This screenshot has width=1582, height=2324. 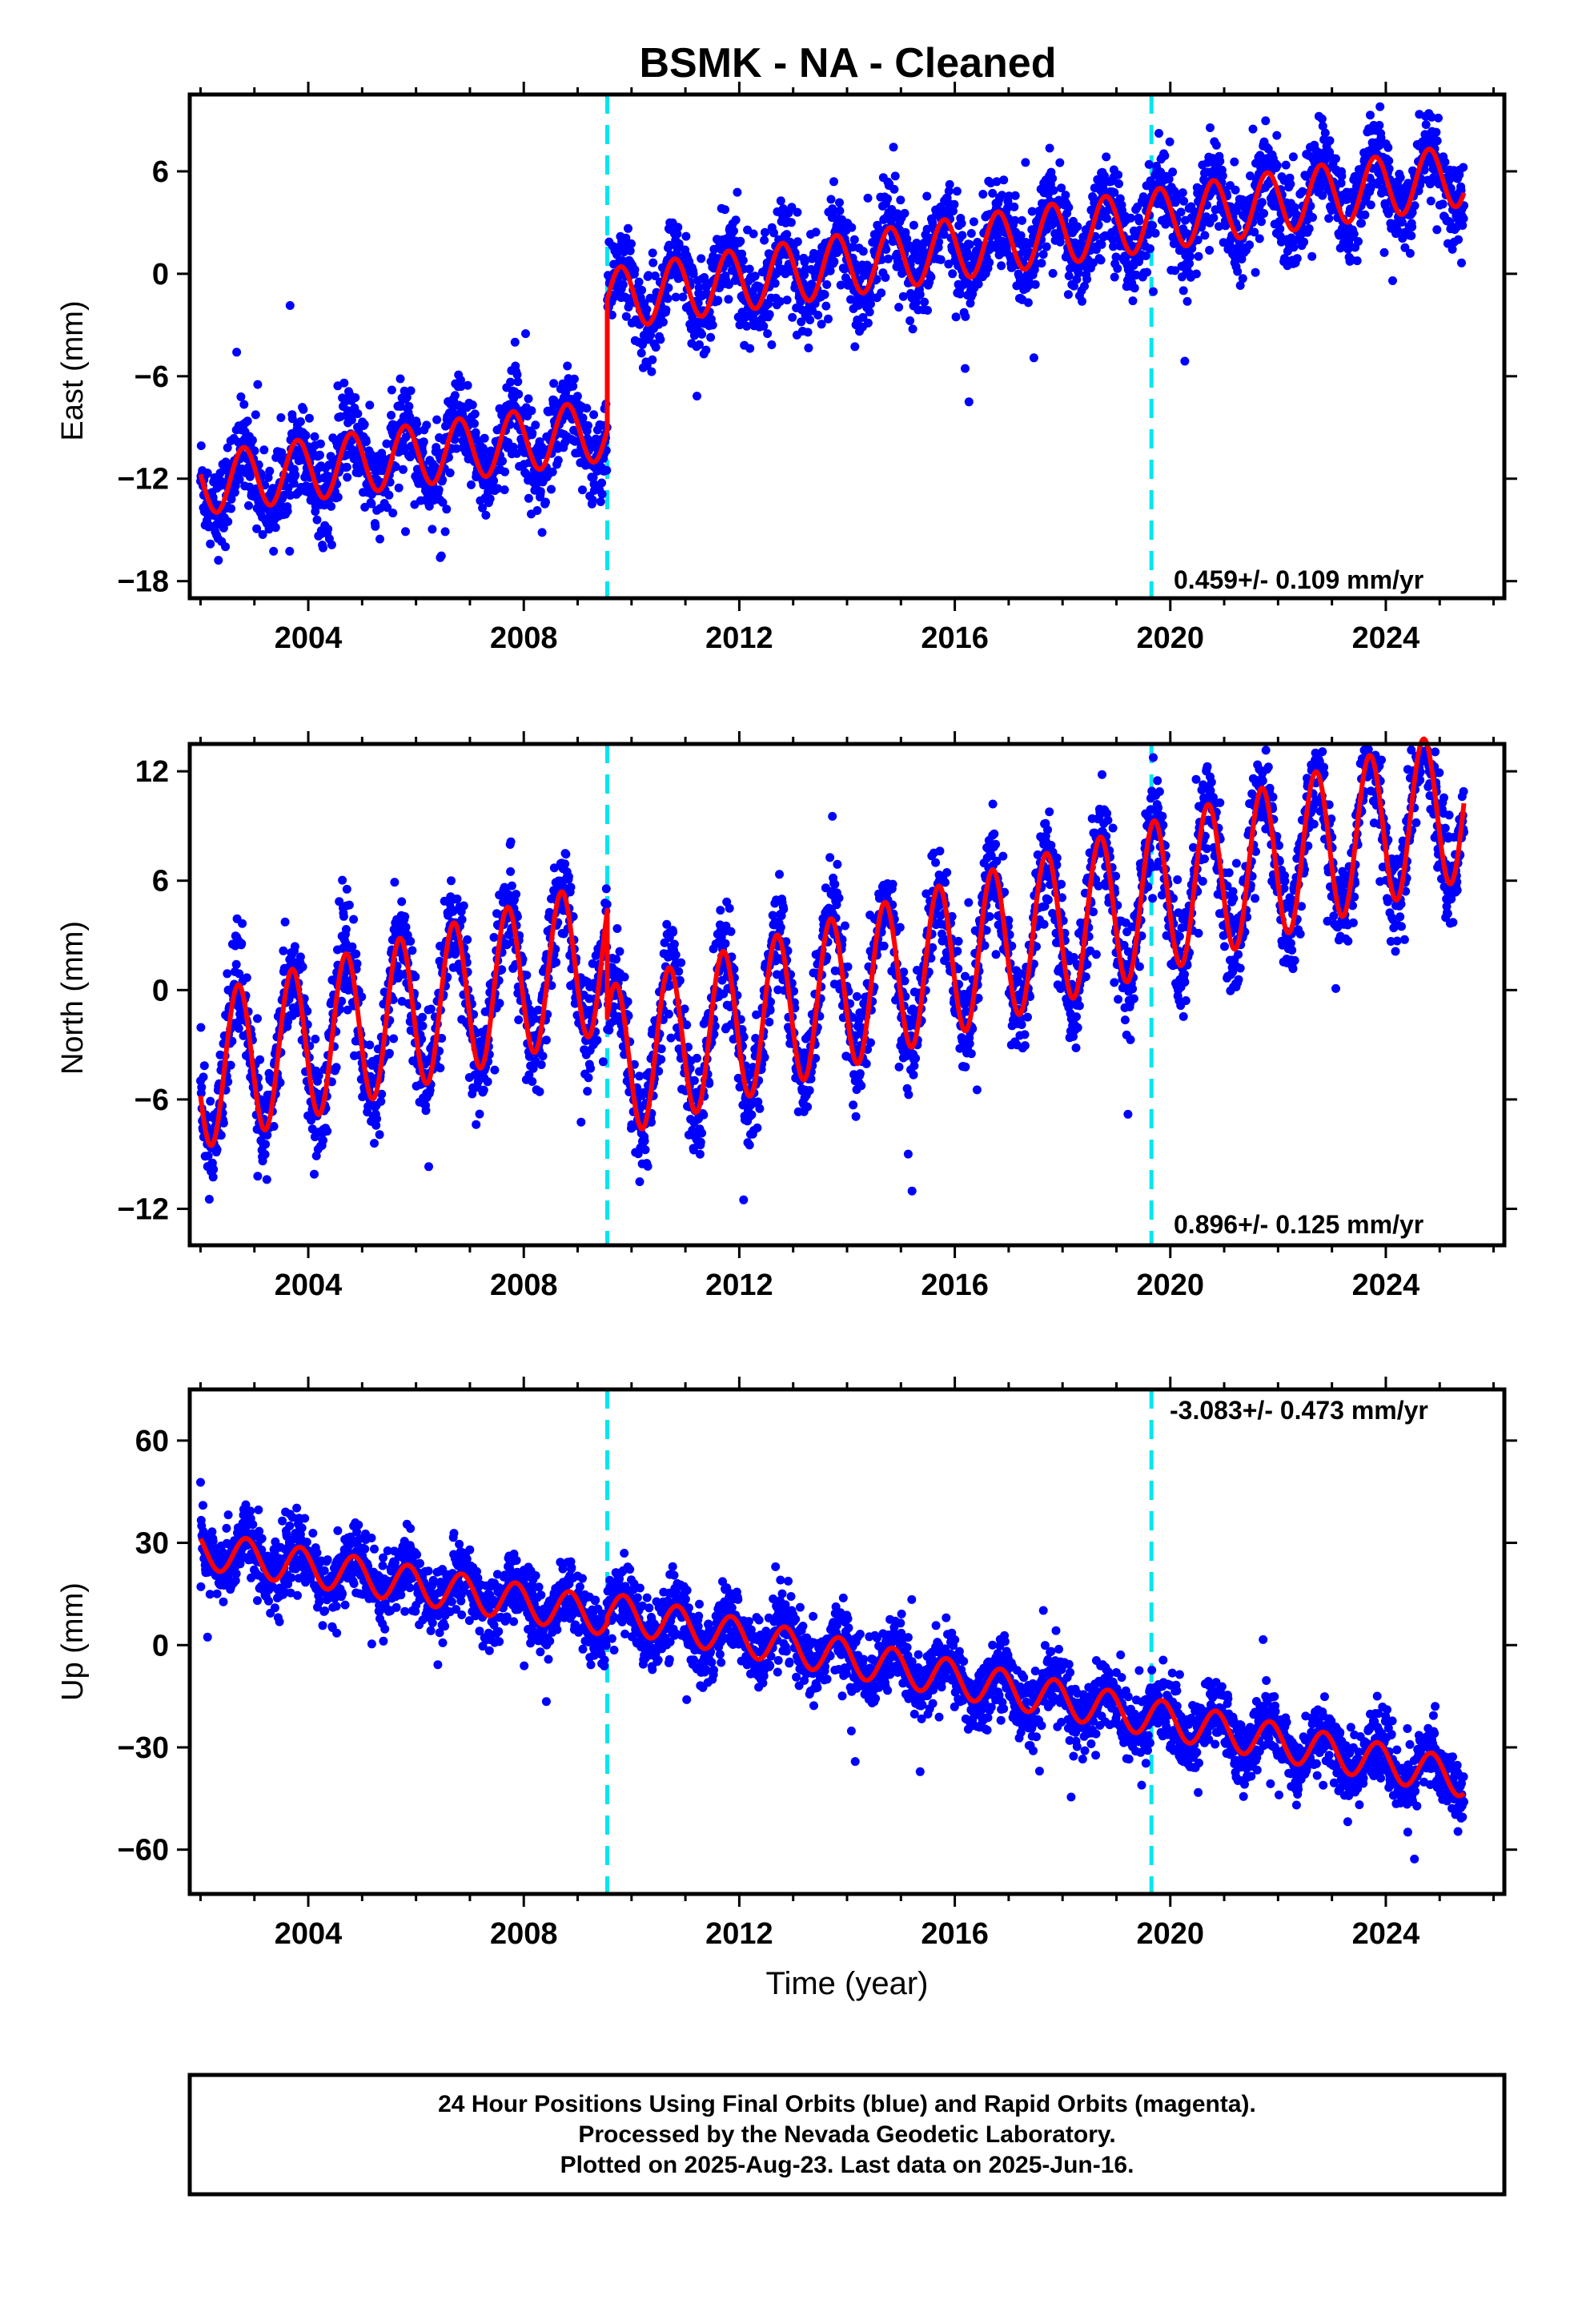 What do you see at coordinates (524, 638) in the screenshot?
I see `east-x-tick-label: 2008` at bounding box center [524, 638].